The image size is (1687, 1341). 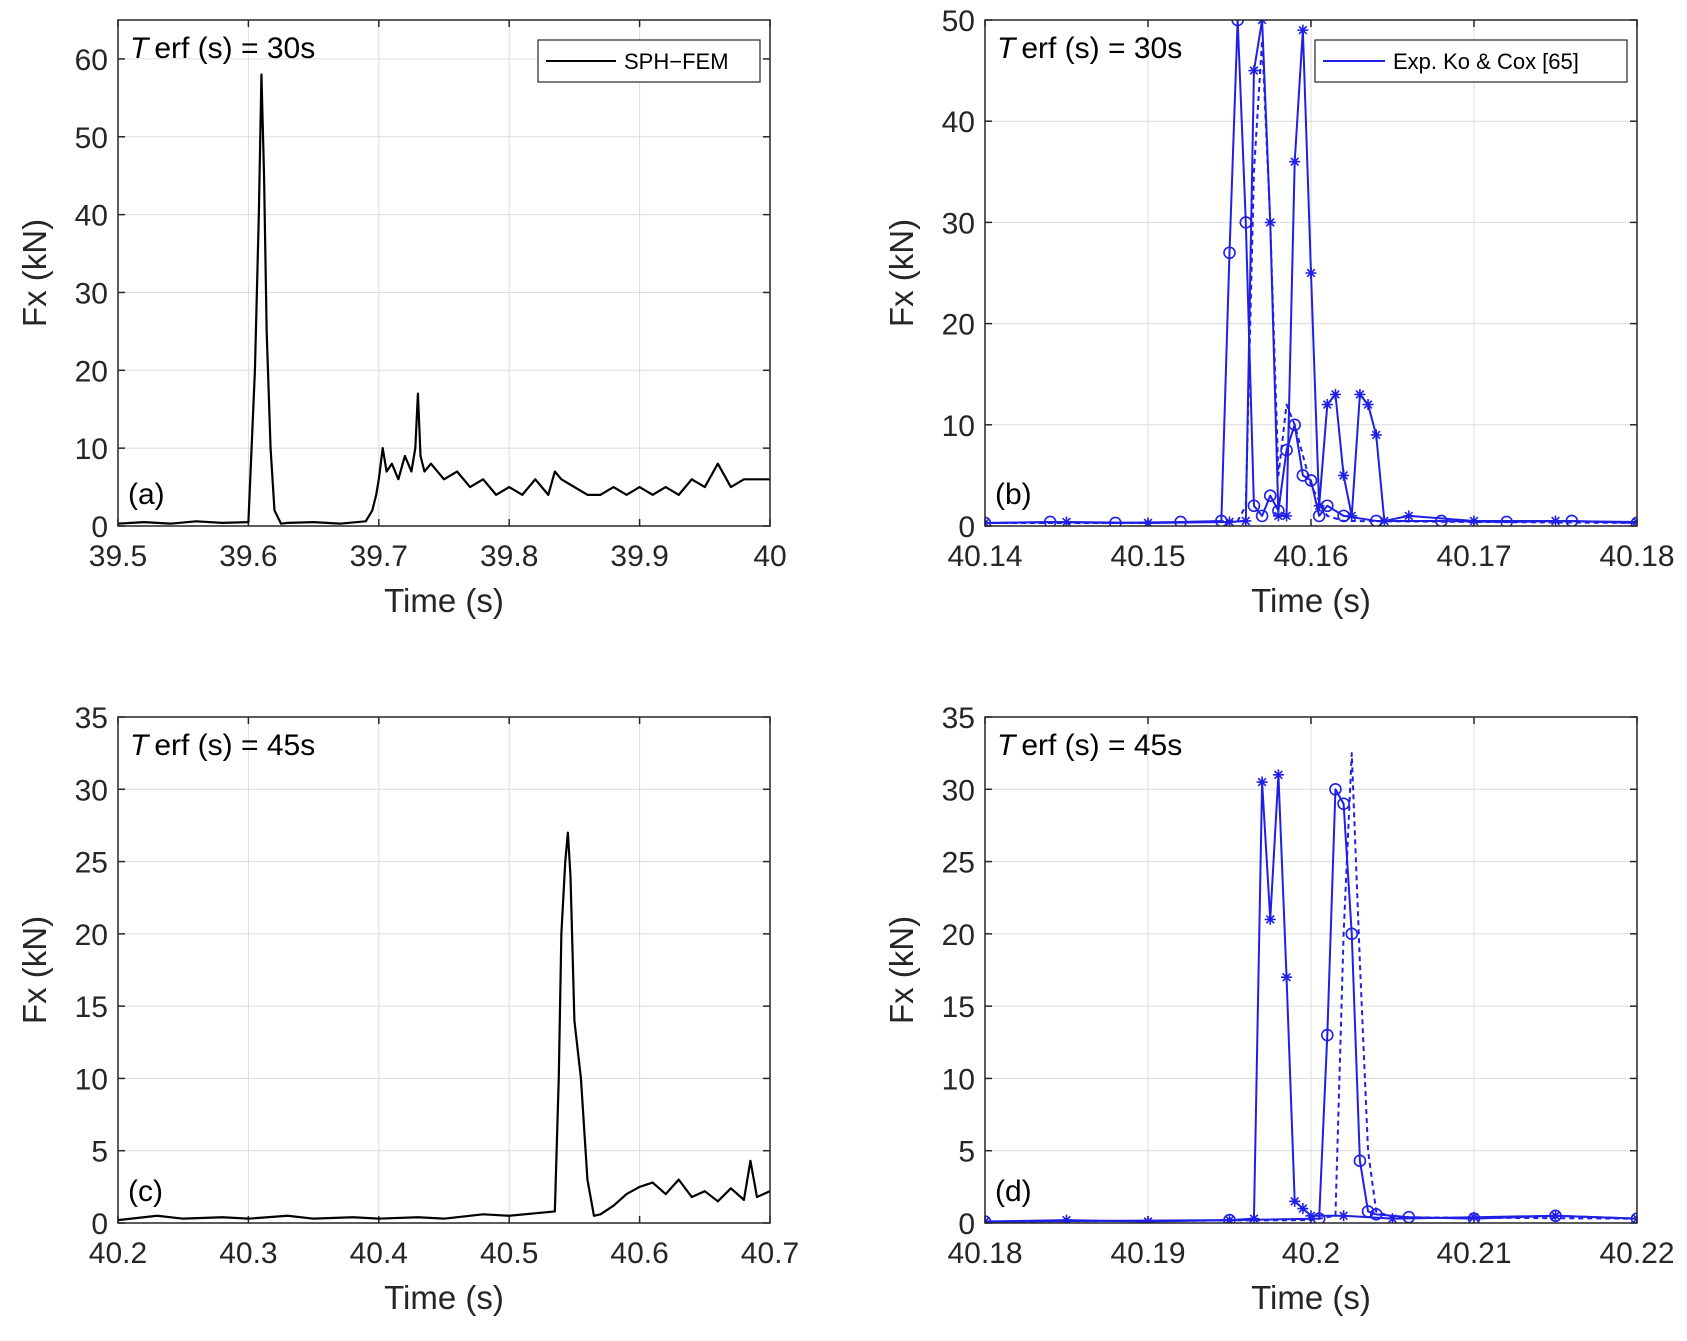 What do you see at coordinates (118, 1253) in the screenshot?
I see `x-tick-label: 40.2` at bounding box center [118, 1253].